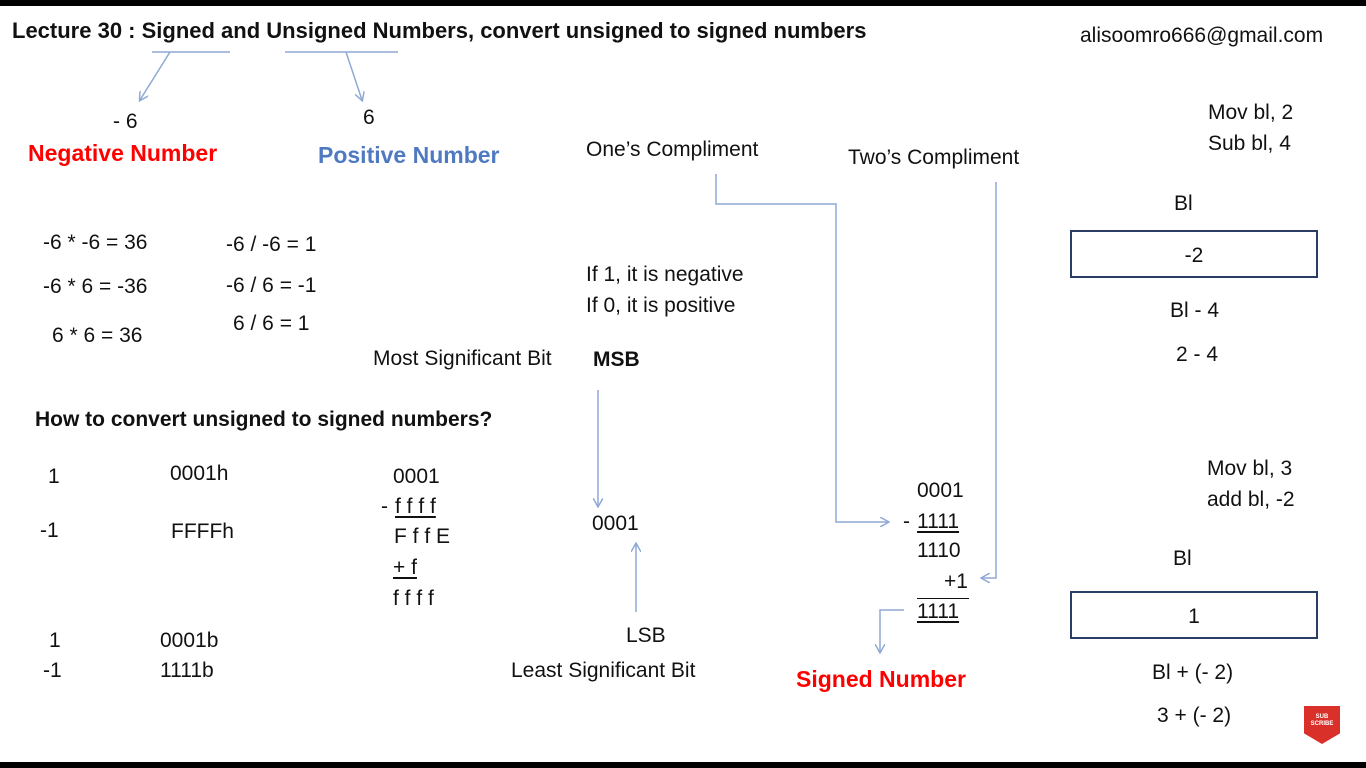 This screenshot has width=1366, height=768. Describe the element at coordinates (95, 242) in the screenshot. I see `multiplication-1: -6 * -6 = 36` at that location.